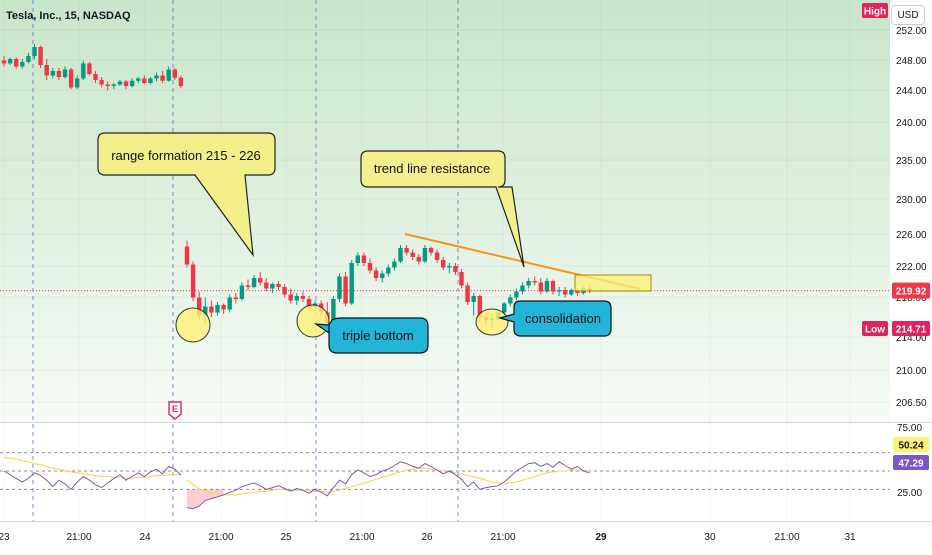  I want to click on callout-triple-bottom, so click(371, 335).